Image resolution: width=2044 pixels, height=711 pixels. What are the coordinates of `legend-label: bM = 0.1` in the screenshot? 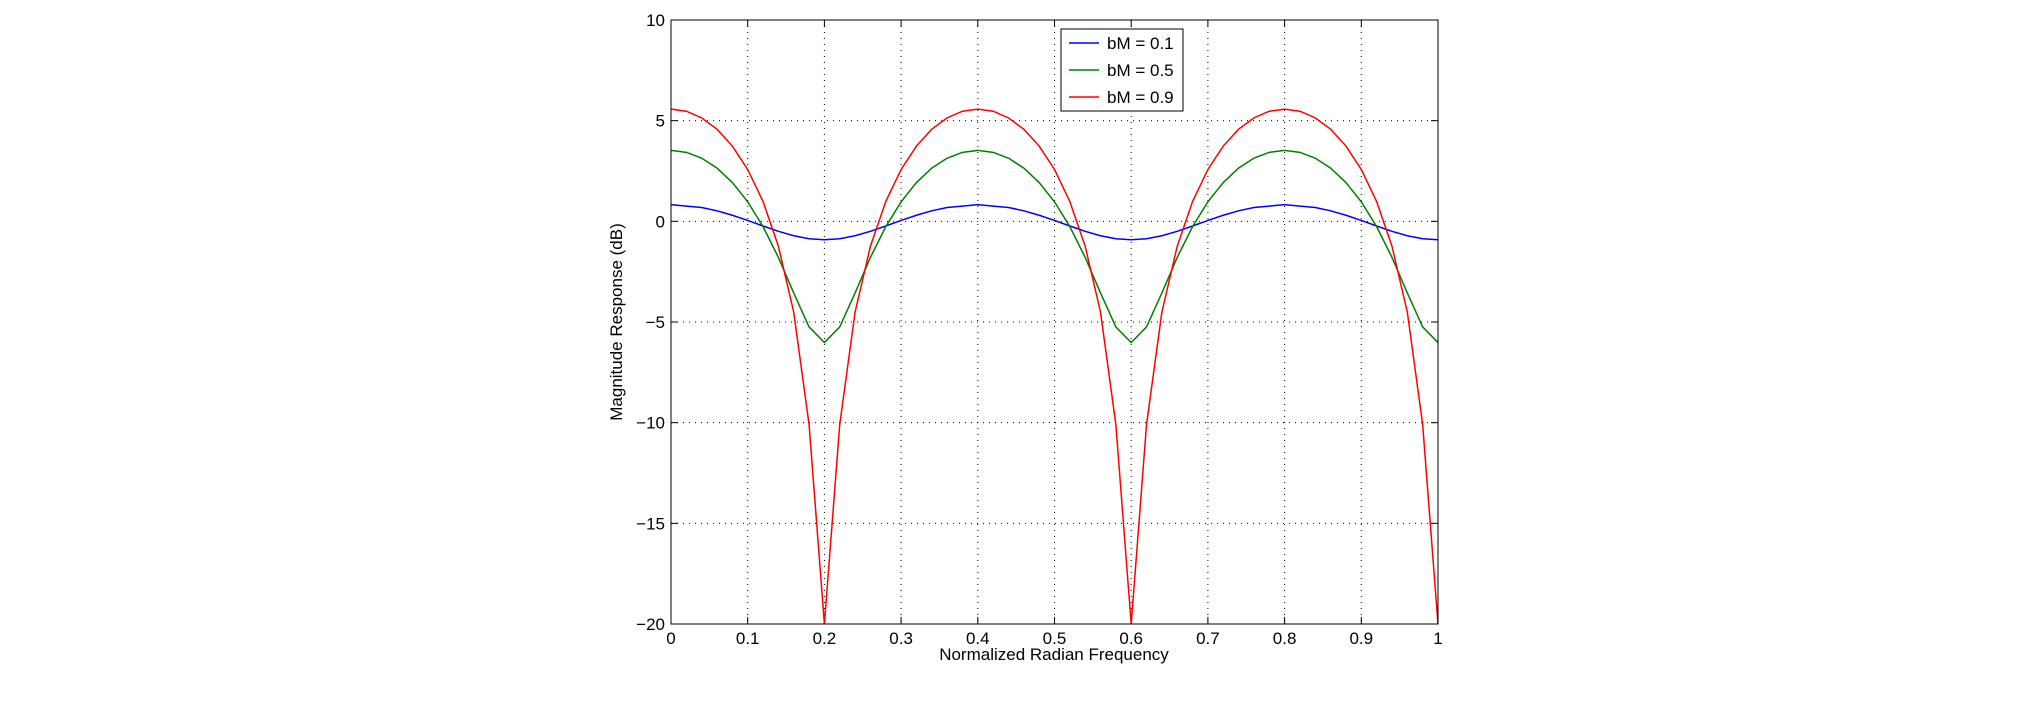 It's located at (1140, 43).